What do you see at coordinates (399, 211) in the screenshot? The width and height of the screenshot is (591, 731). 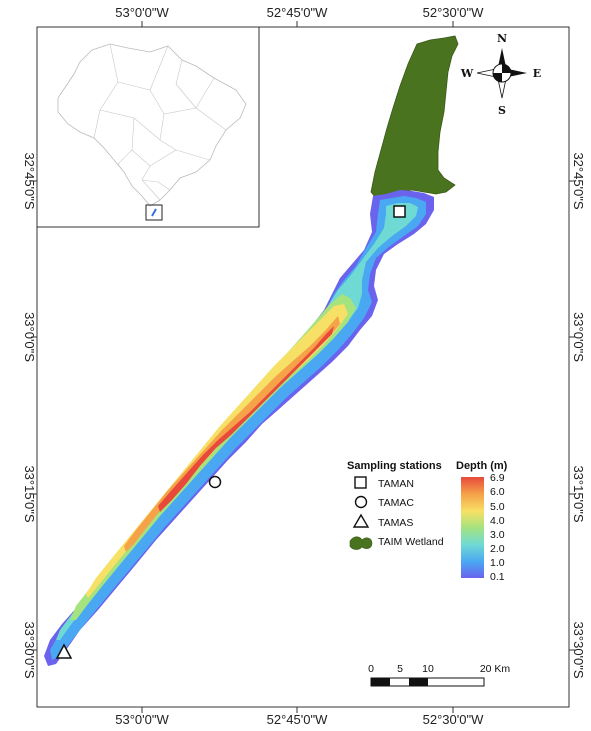 I see `station-taman-marker` at bounding box center [399, 211].